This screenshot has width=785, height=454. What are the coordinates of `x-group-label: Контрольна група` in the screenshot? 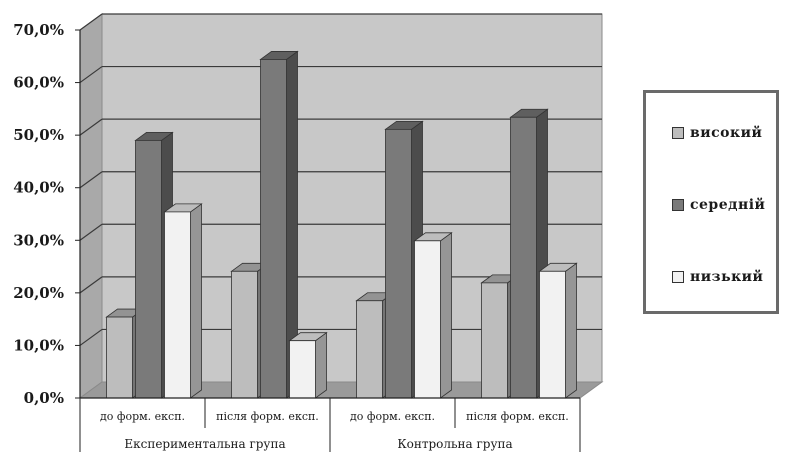 It's located at (454, 444).